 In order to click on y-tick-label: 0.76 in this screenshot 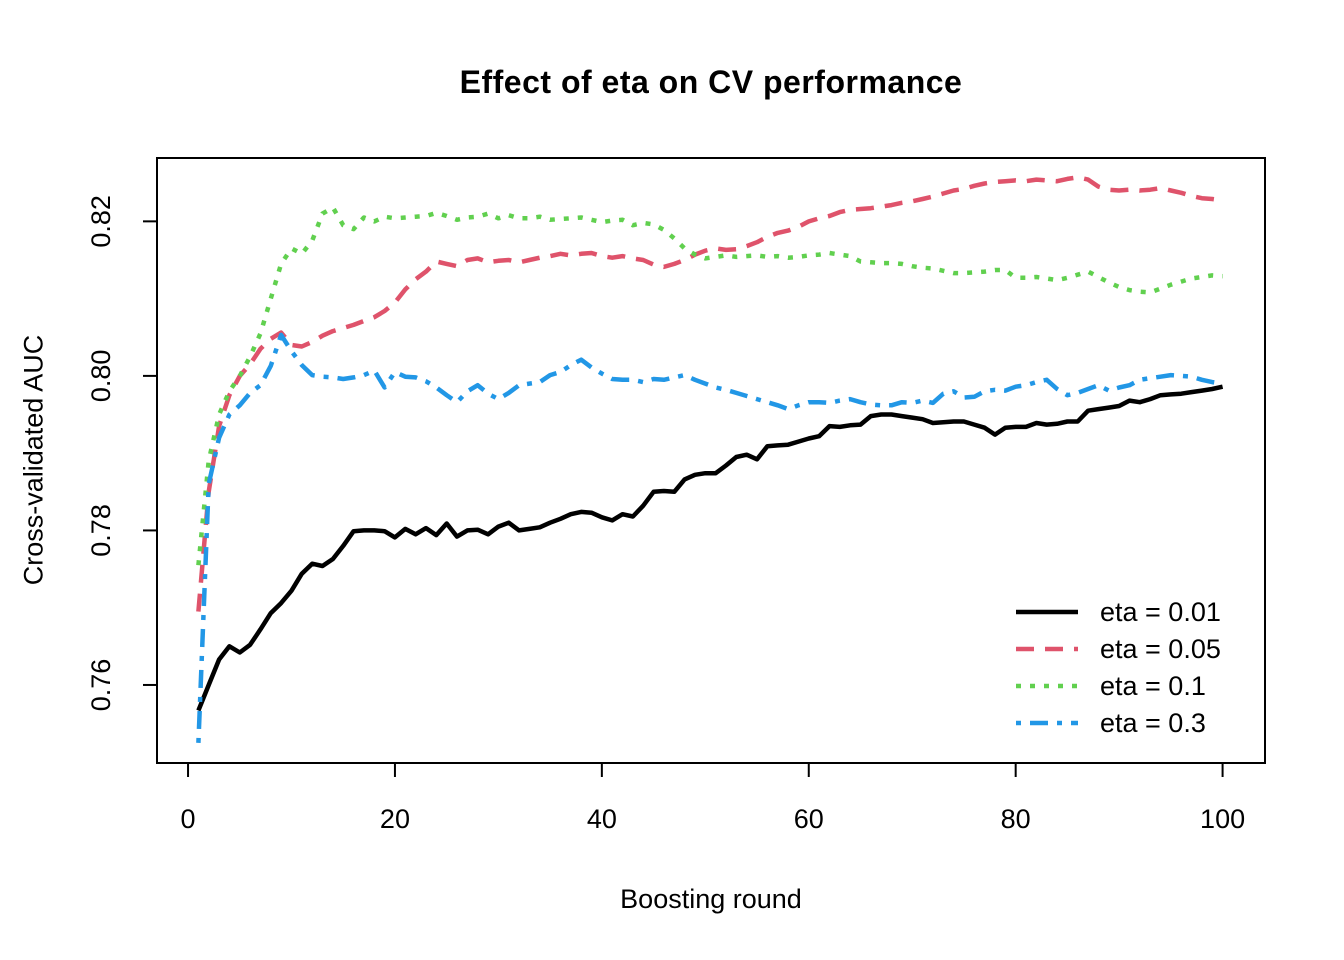, I will do `click(101, 685)`.